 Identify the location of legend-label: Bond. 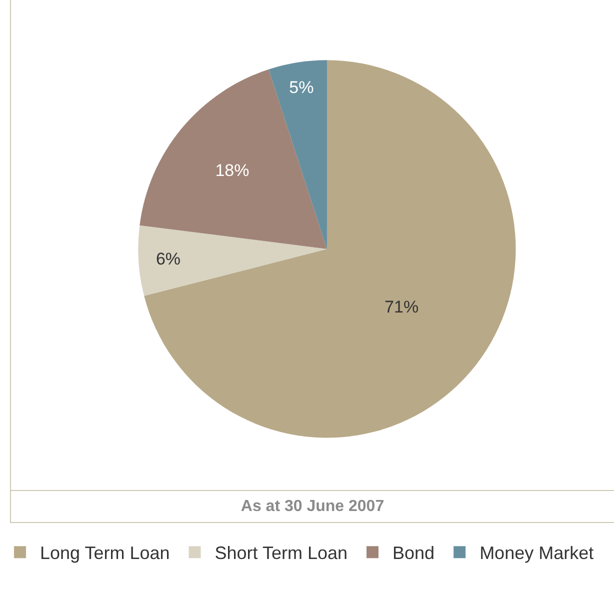
(413, 553).